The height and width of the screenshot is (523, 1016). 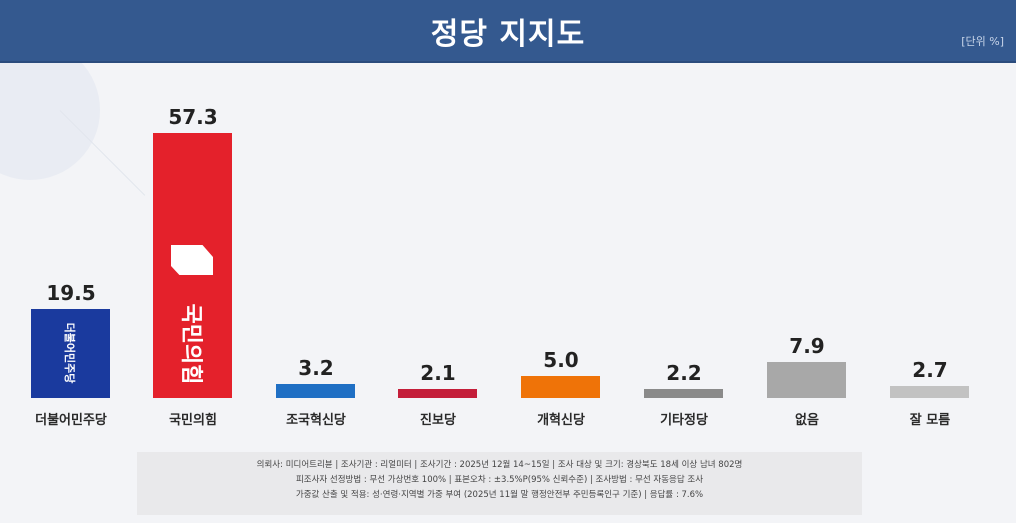 I want to click on bar-value-label: 7.9, so click(x=807, y=346).